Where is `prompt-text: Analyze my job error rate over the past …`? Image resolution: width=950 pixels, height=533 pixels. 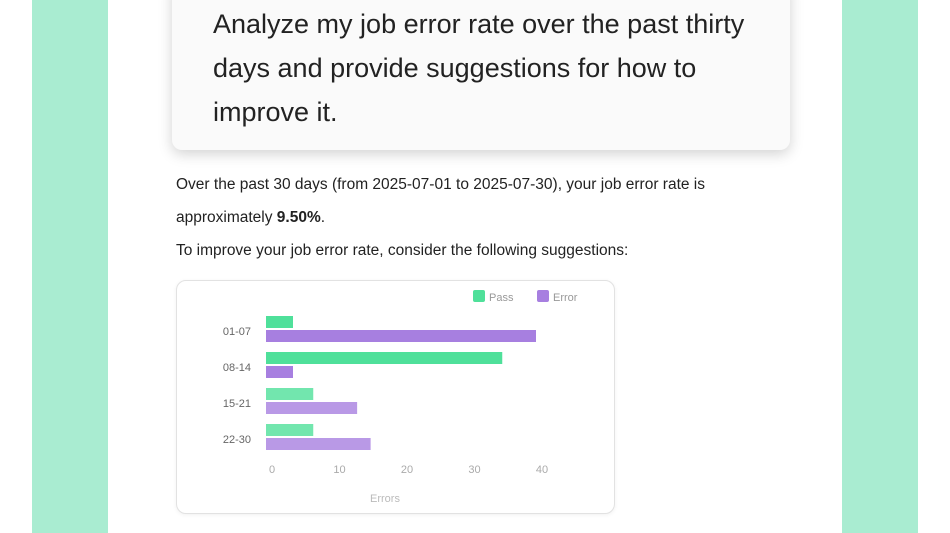
prompt-text: Analyze my job error rate over the past … is located at coordinates (479, 68).